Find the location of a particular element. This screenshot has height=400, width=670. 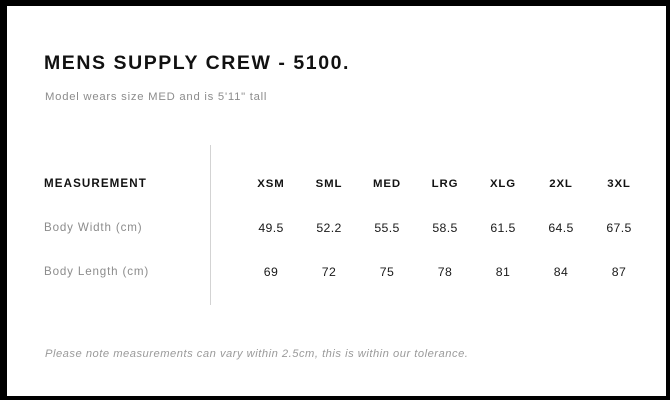

column-header-med: MED is located at coordinates (386, 184).